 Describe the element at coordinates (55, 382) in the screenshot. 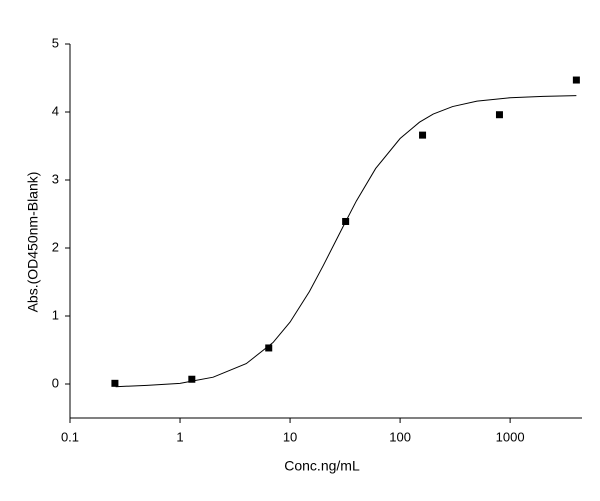

I see `y-tick-label: 0` at that location.